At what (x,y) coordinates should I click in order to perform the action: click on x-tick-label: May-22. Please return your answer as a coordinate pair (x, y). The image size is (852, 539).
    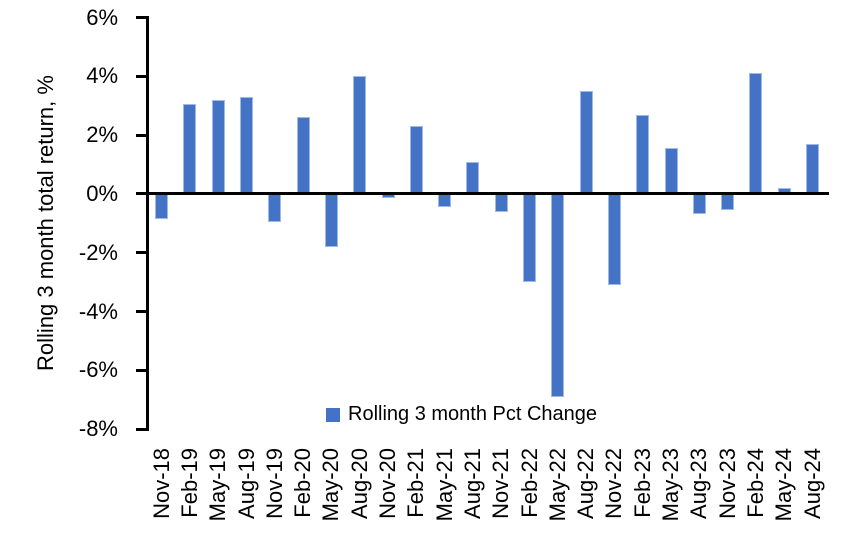
    Looking at the image, I should click on (557, 485).